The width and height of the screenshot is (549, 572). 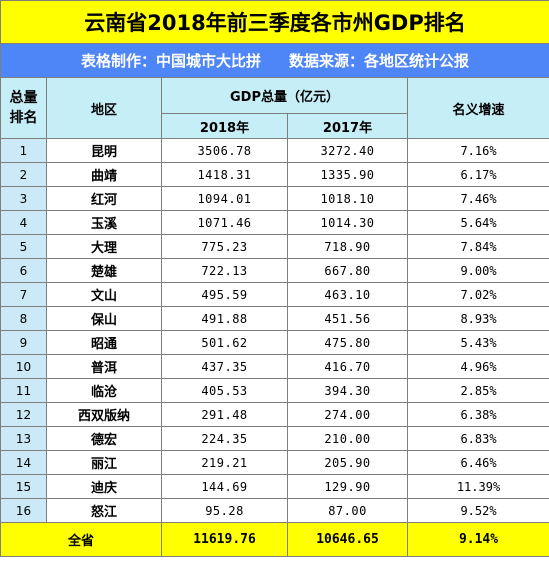 What do you see at coordinates (477, 414) in the screenshot?
I see `growth-cell: 6.38%` at bounding box center [477, 414].